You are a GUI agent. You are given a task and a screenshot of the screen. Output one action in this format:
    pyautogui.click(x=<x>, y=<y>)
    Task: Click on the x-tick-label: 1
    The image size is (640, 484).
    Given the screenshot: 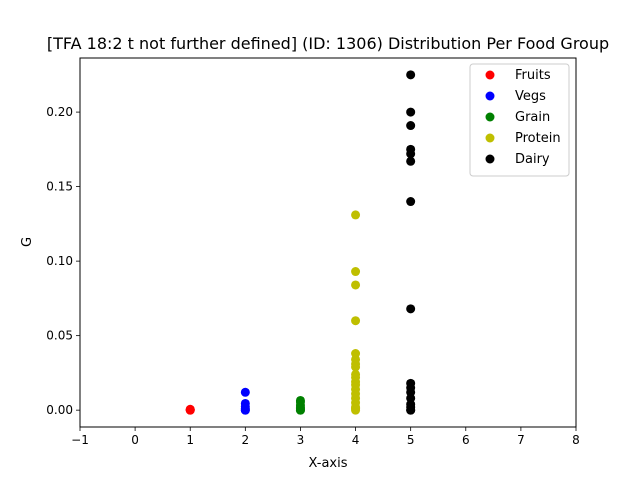 What is the action you would take?
    pyautogui.click(x=190, y=440)
    